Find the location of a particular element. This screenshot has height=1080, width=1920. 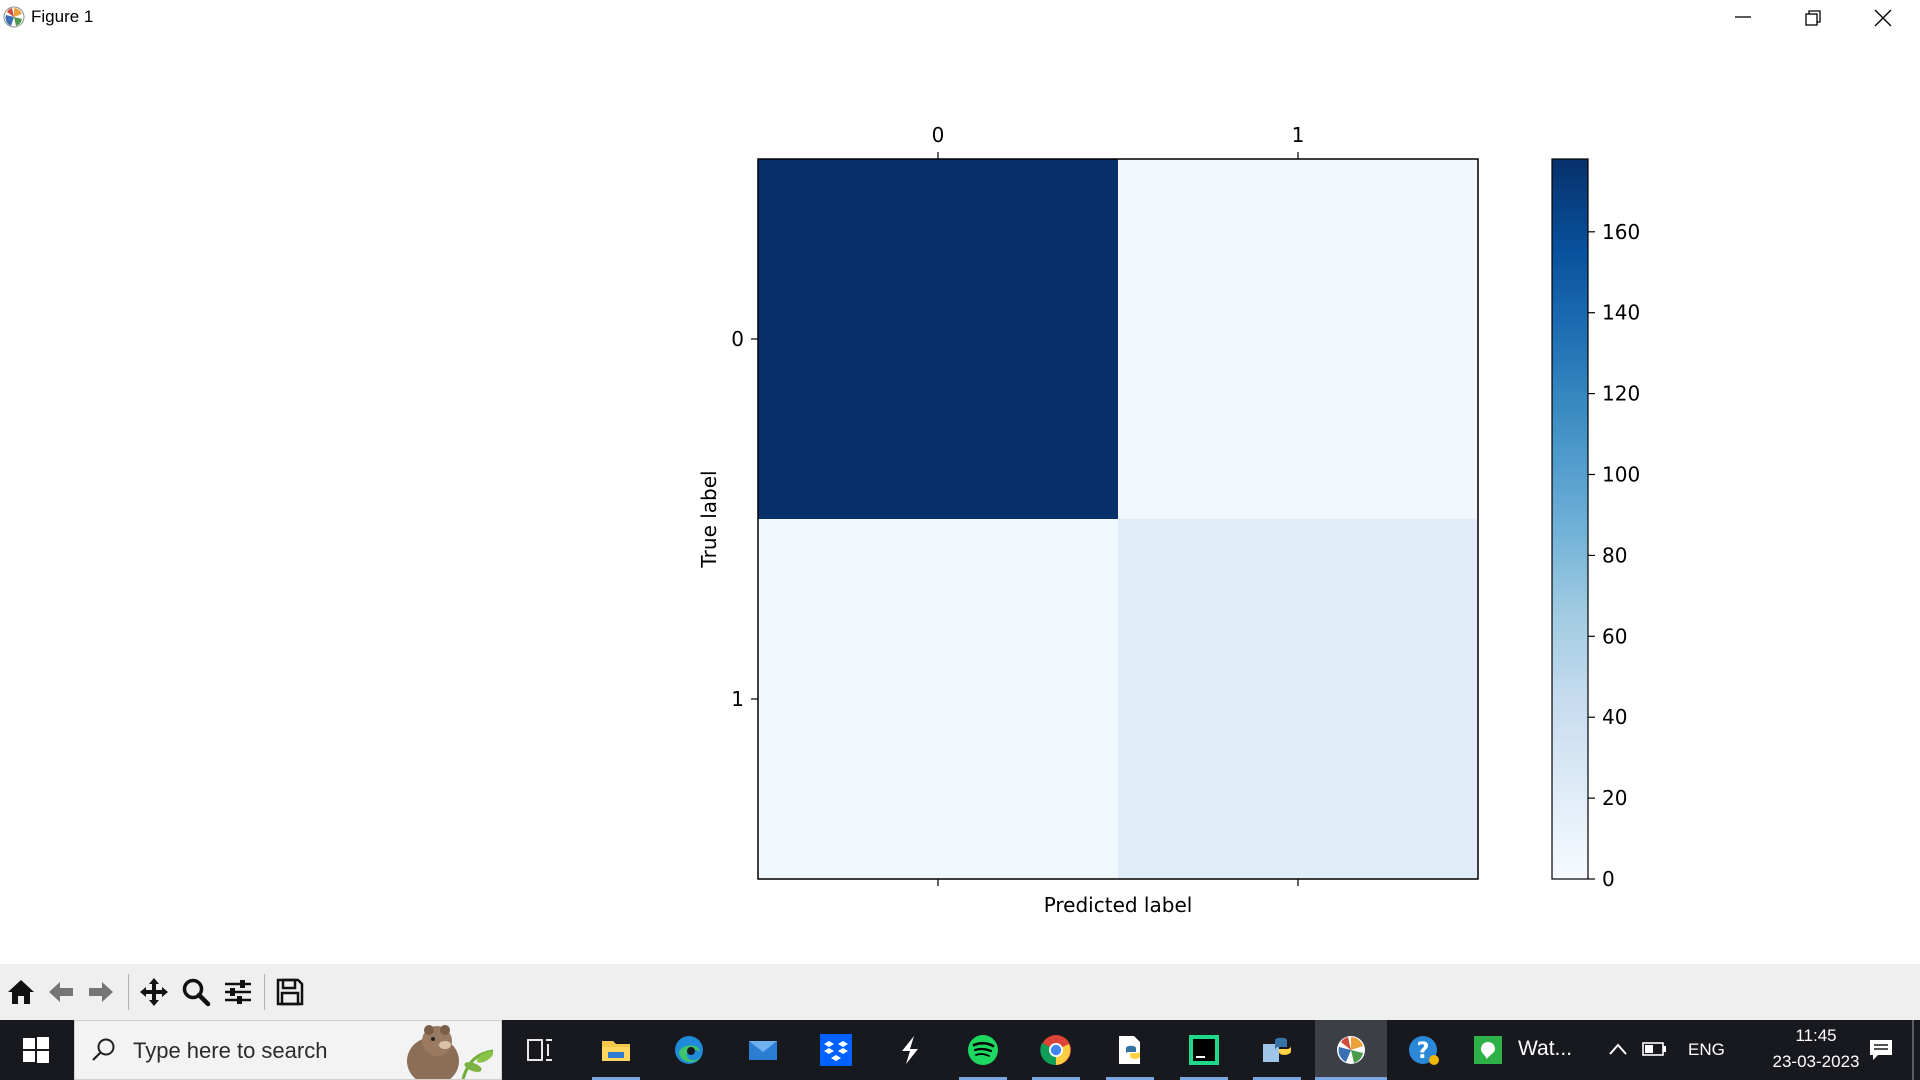

notification-center-icon is located at coordinates (1881, 1050).